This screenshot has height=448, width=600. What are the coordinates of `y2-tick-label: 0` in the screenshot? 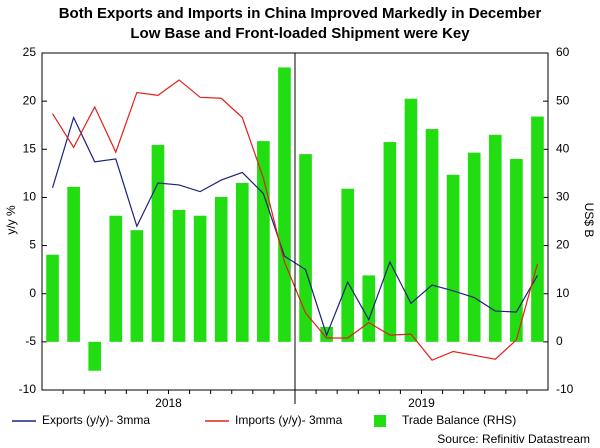 It's located at (559, 341).